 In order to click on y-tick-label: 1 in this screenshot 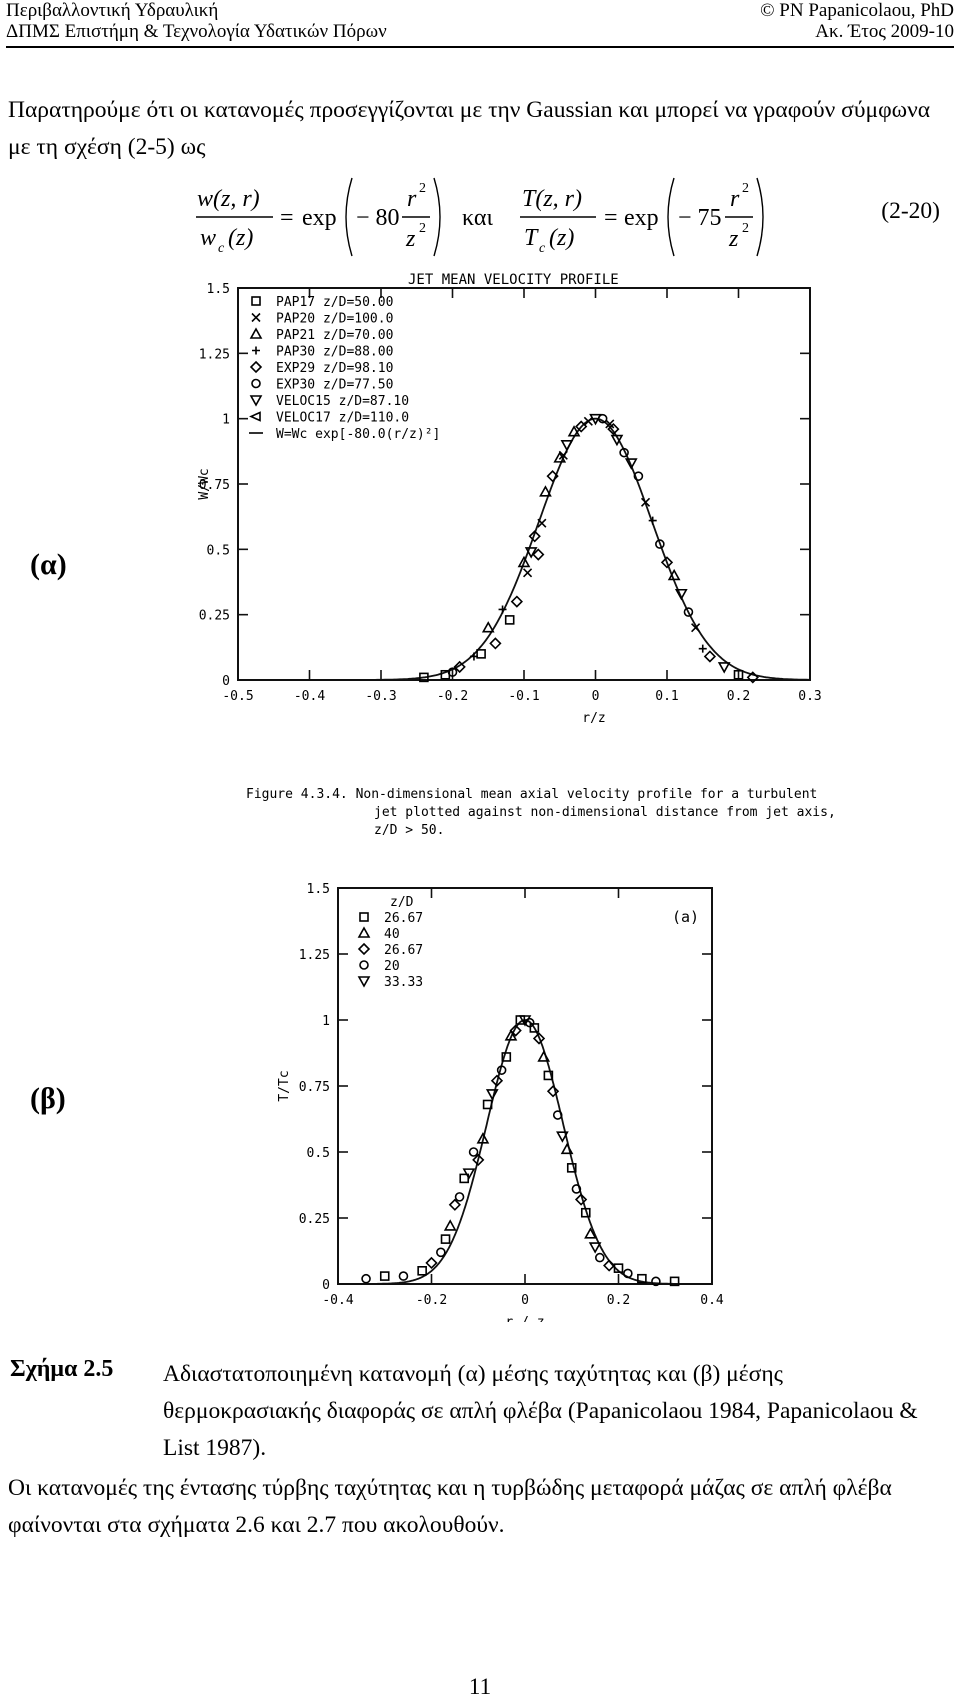, I will do `click(326, 1021)`.